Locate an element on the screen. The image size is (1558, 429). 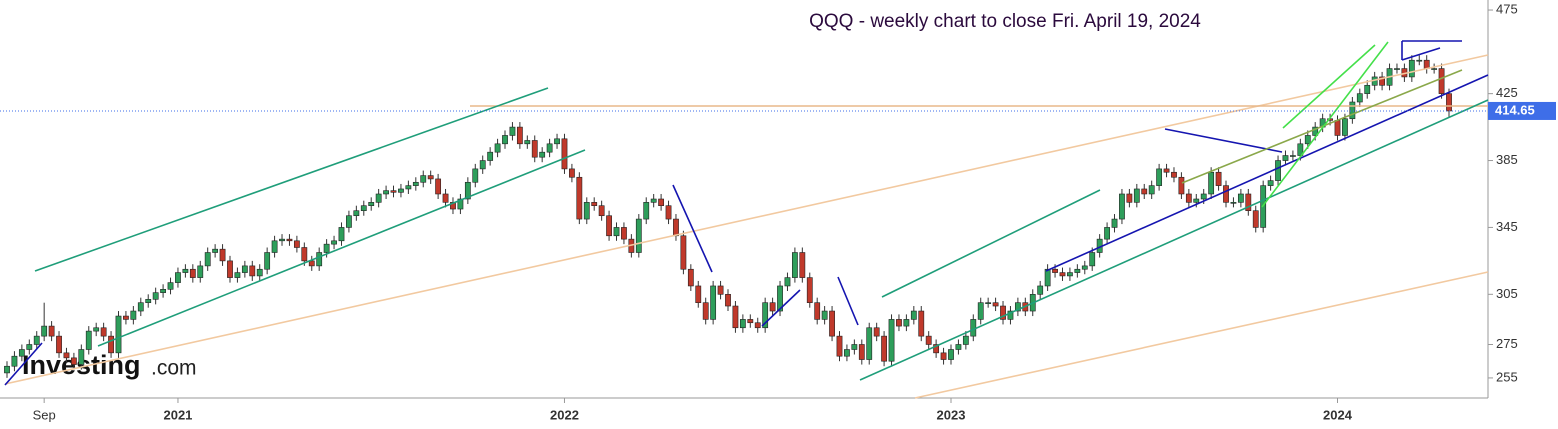
y-tick-label: 425 is located at coordinates (1507, 92).